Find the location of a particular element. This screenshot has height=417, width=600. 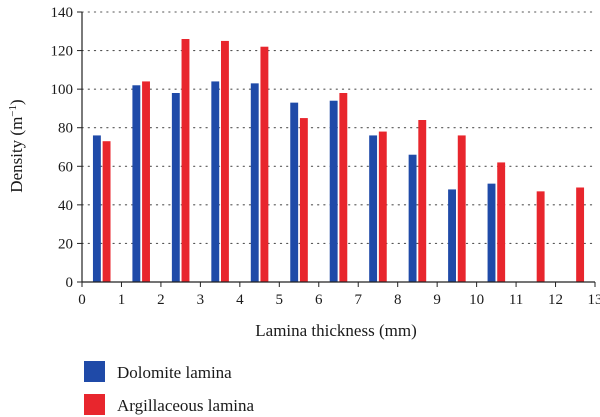

y-tick-label-4: 80 is located at coordinates (65, 129).